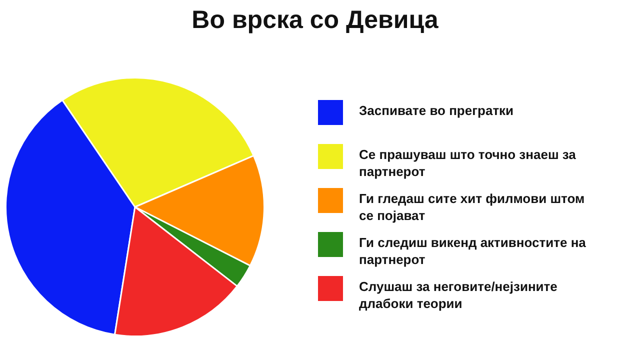 Image resolution: width=630 pixels, height=341 pixels. Describe the element at coordinates (437, 110) in the screenshot. I see `legend-label: Заспивате во прегратки` at that location.